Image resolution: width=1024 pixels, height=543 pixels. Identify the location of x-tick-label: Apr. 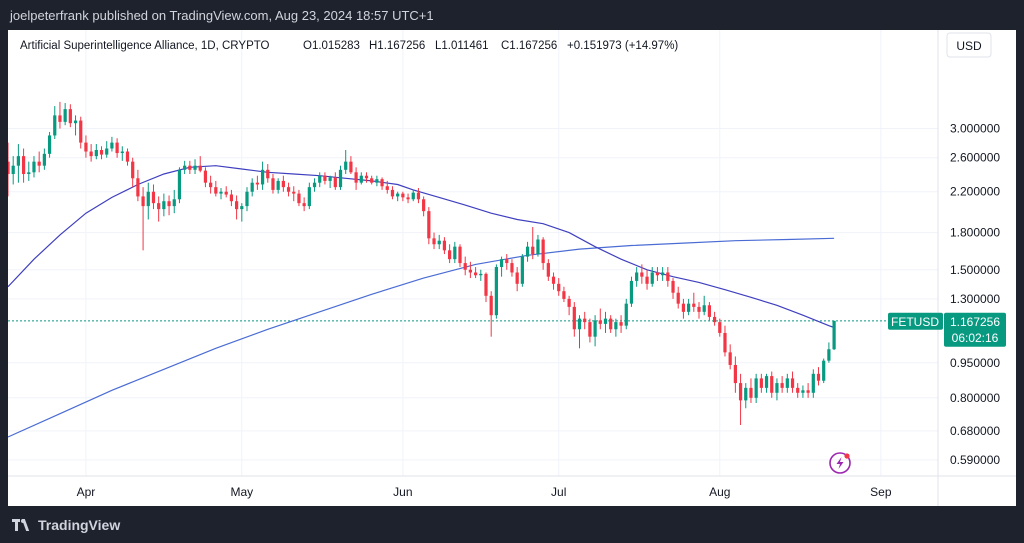
(86, 492).